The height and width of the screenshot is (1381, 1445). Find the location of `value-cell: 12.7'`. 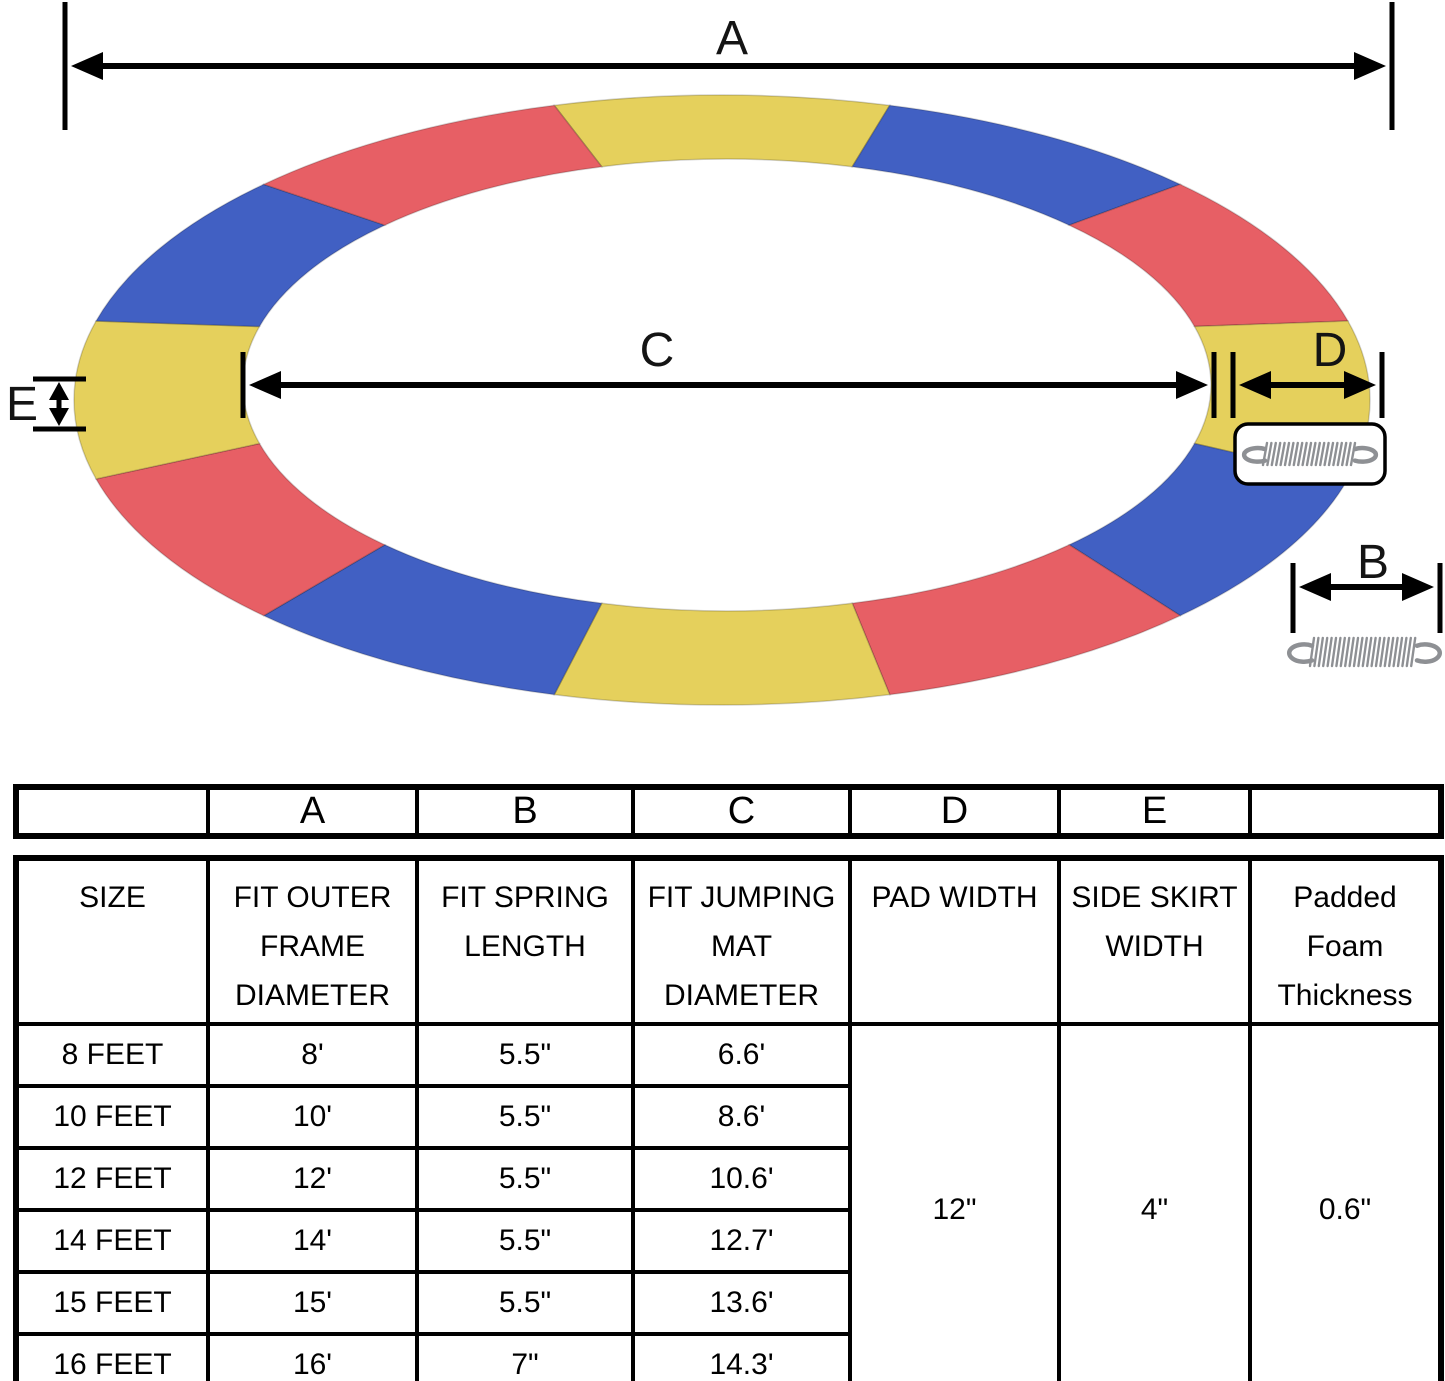

value-cell: 12.7' is located at coordinates (741, 1241).